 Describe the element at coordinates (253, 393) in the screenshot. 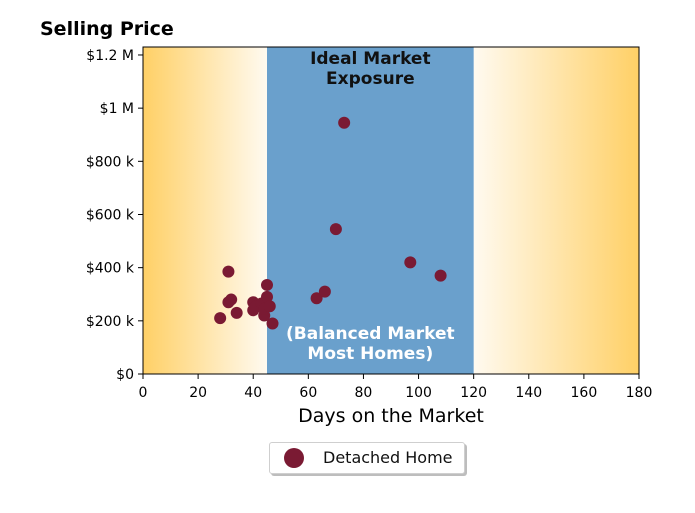

I see `x-tick-label: 40` at that location.